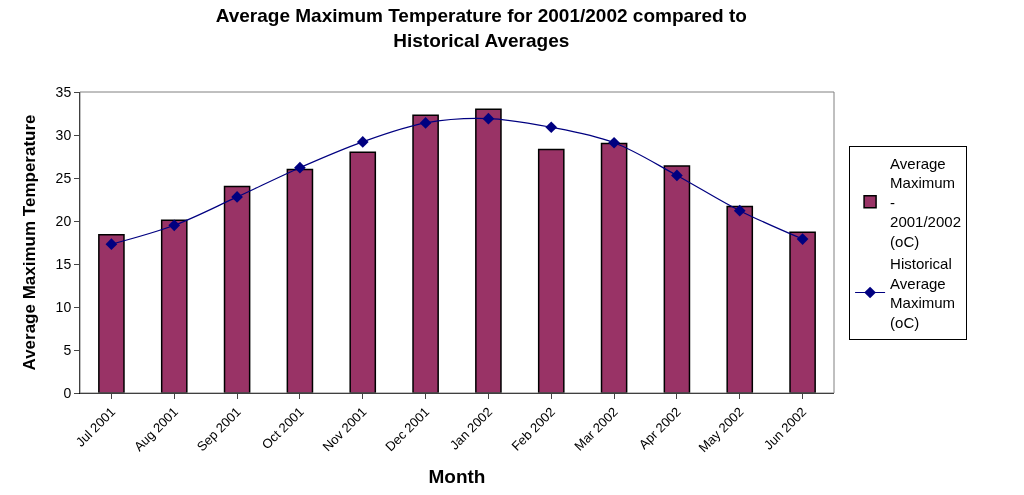 Image resolution: width=1024 pixels, height=495 pixels. What do you see at coordinates (925, 202) in the screenshot?
I see `legend-label: Average Maximum - 2001/2002 (oC)` at bounding box center [925, 202].